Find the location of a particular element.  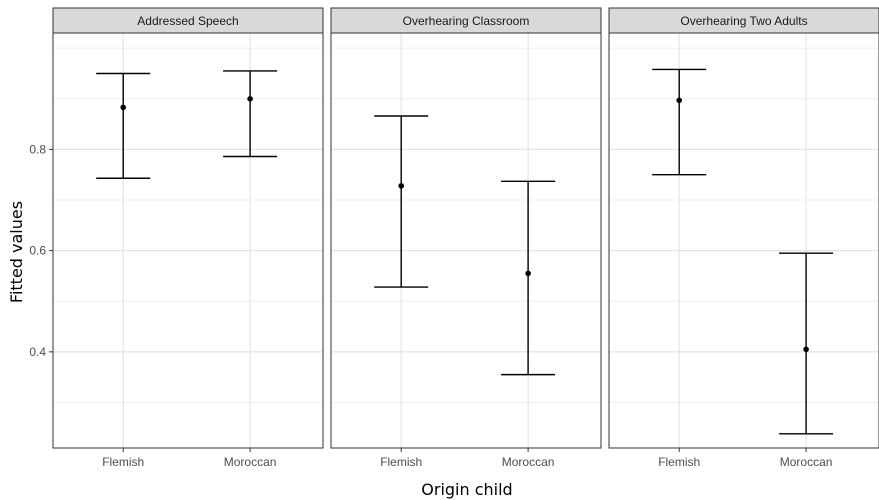

facet-strip-label: Overhearing Classroom is located at coordinates (466, 21).